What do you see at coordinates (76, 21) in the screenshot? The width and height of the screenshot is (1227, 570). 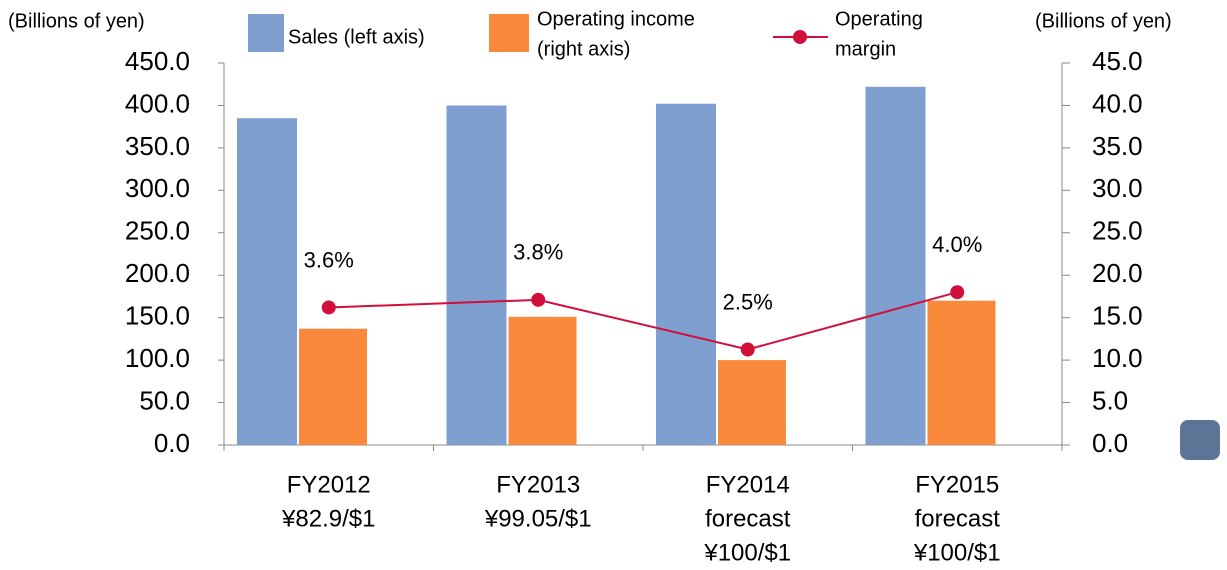 I see `y-axis-title: (Billions of yen)` at bounding box center [76, 21].